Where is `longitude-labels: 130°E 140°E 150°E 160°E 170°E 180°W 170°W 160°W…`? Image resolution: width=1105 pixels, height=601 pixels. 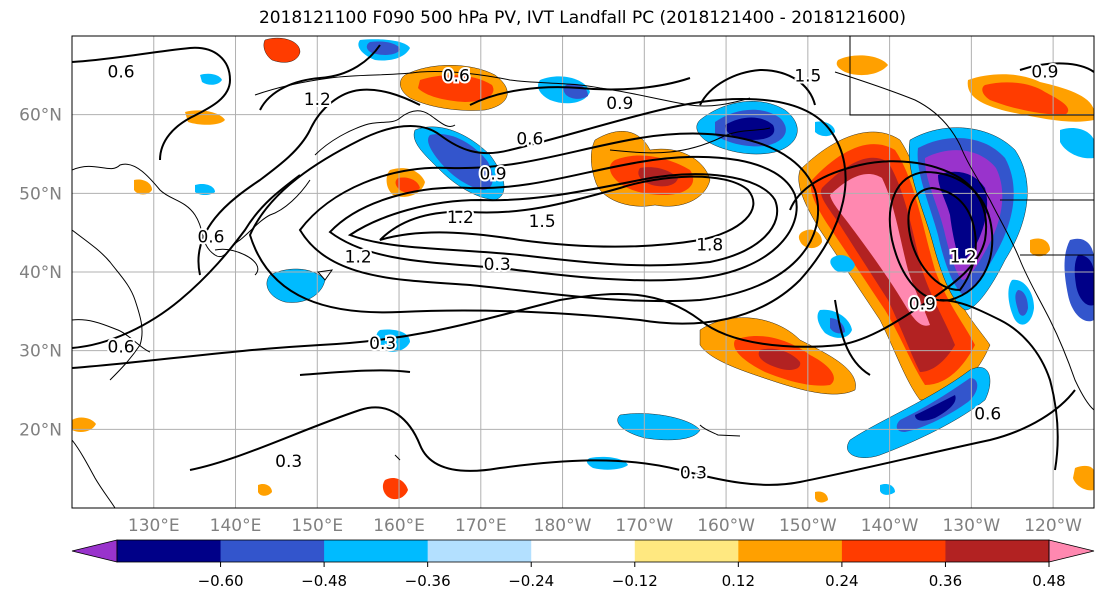 longitude-labels: 130°E 140°E 150°E 160°E 170°E 180°W 170°W 160°W… is located at coordinates (605, 526).